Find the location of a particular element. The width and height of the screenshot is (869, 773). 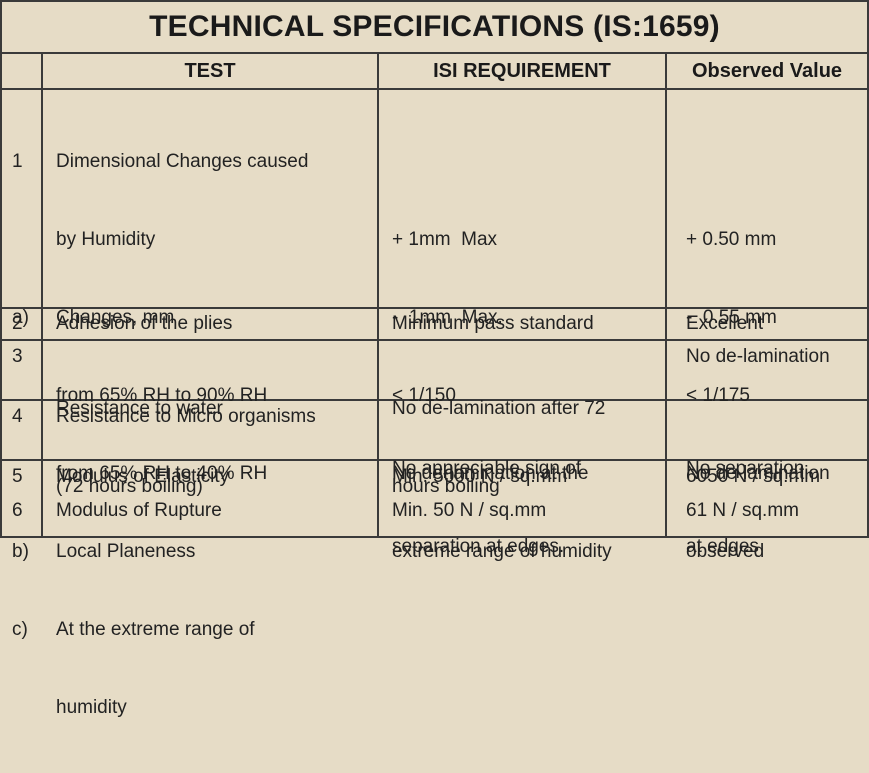

requirement-line: No de-lamination at the is located at coordinates (490, 473).